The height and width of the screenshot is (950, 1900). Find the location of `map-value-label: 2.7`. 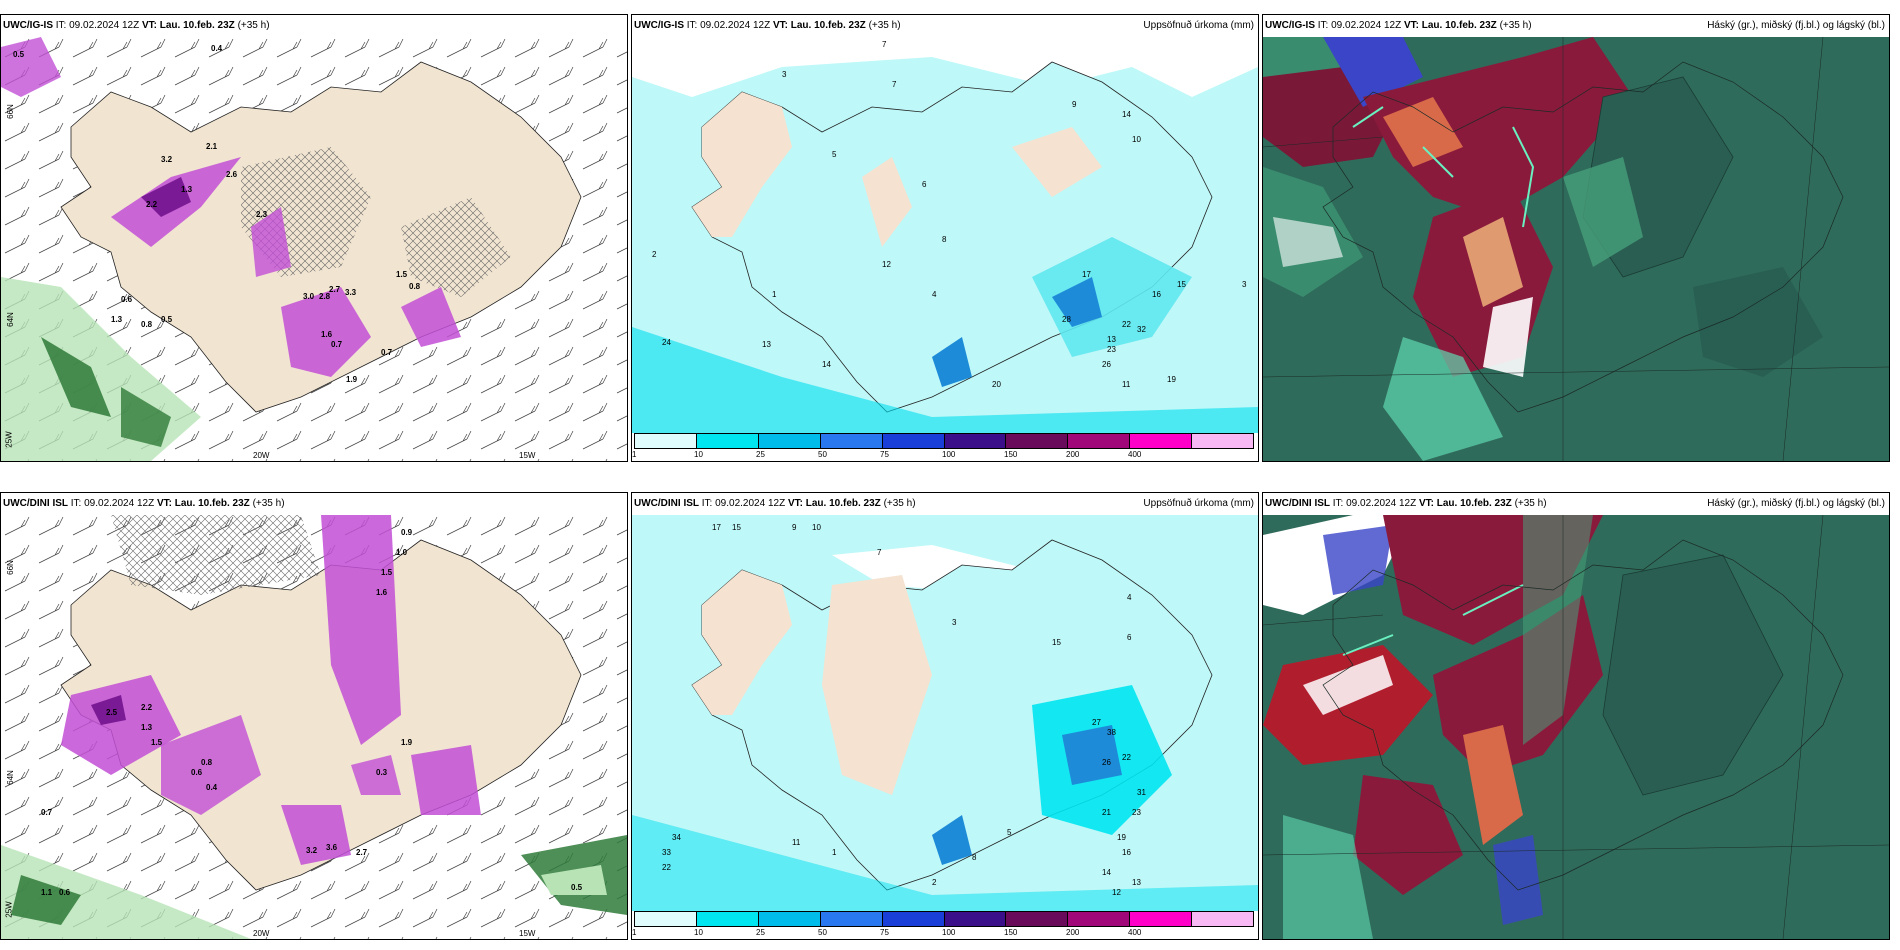

map-value-label: 2.7 is located at coordinates (335, 289).